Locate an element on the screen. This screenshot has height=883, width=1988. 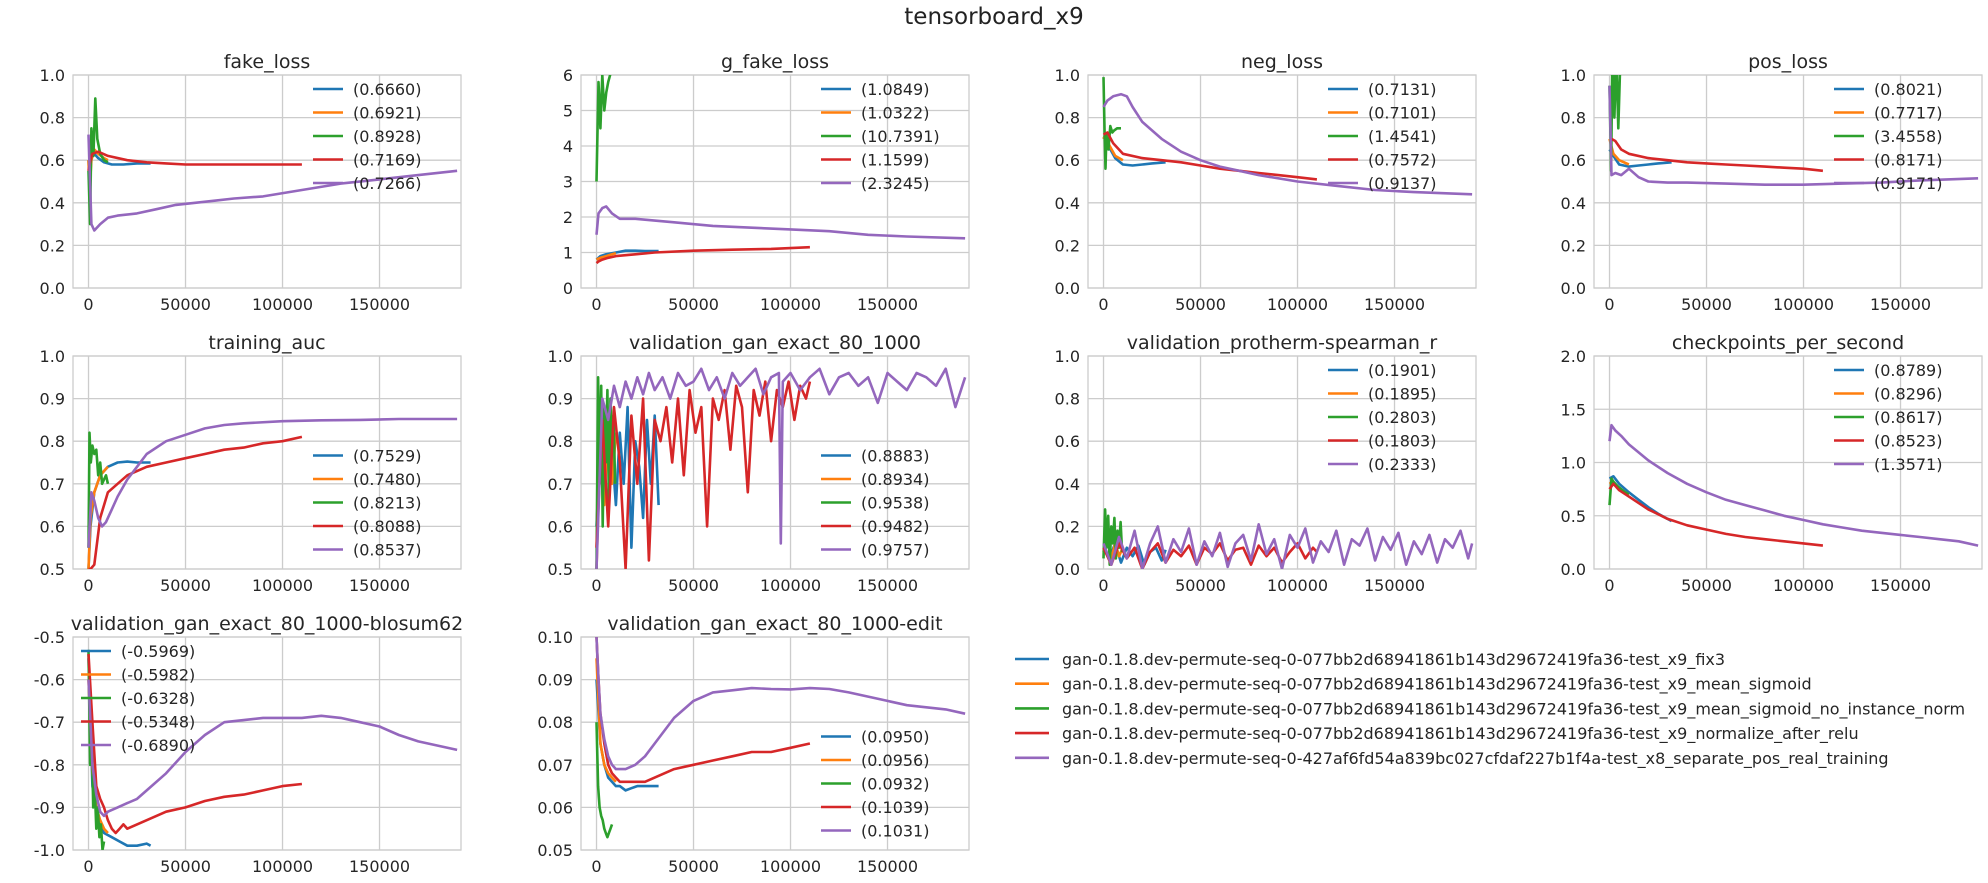
y-tick-label: 5 is located at coordinates (568, 111).